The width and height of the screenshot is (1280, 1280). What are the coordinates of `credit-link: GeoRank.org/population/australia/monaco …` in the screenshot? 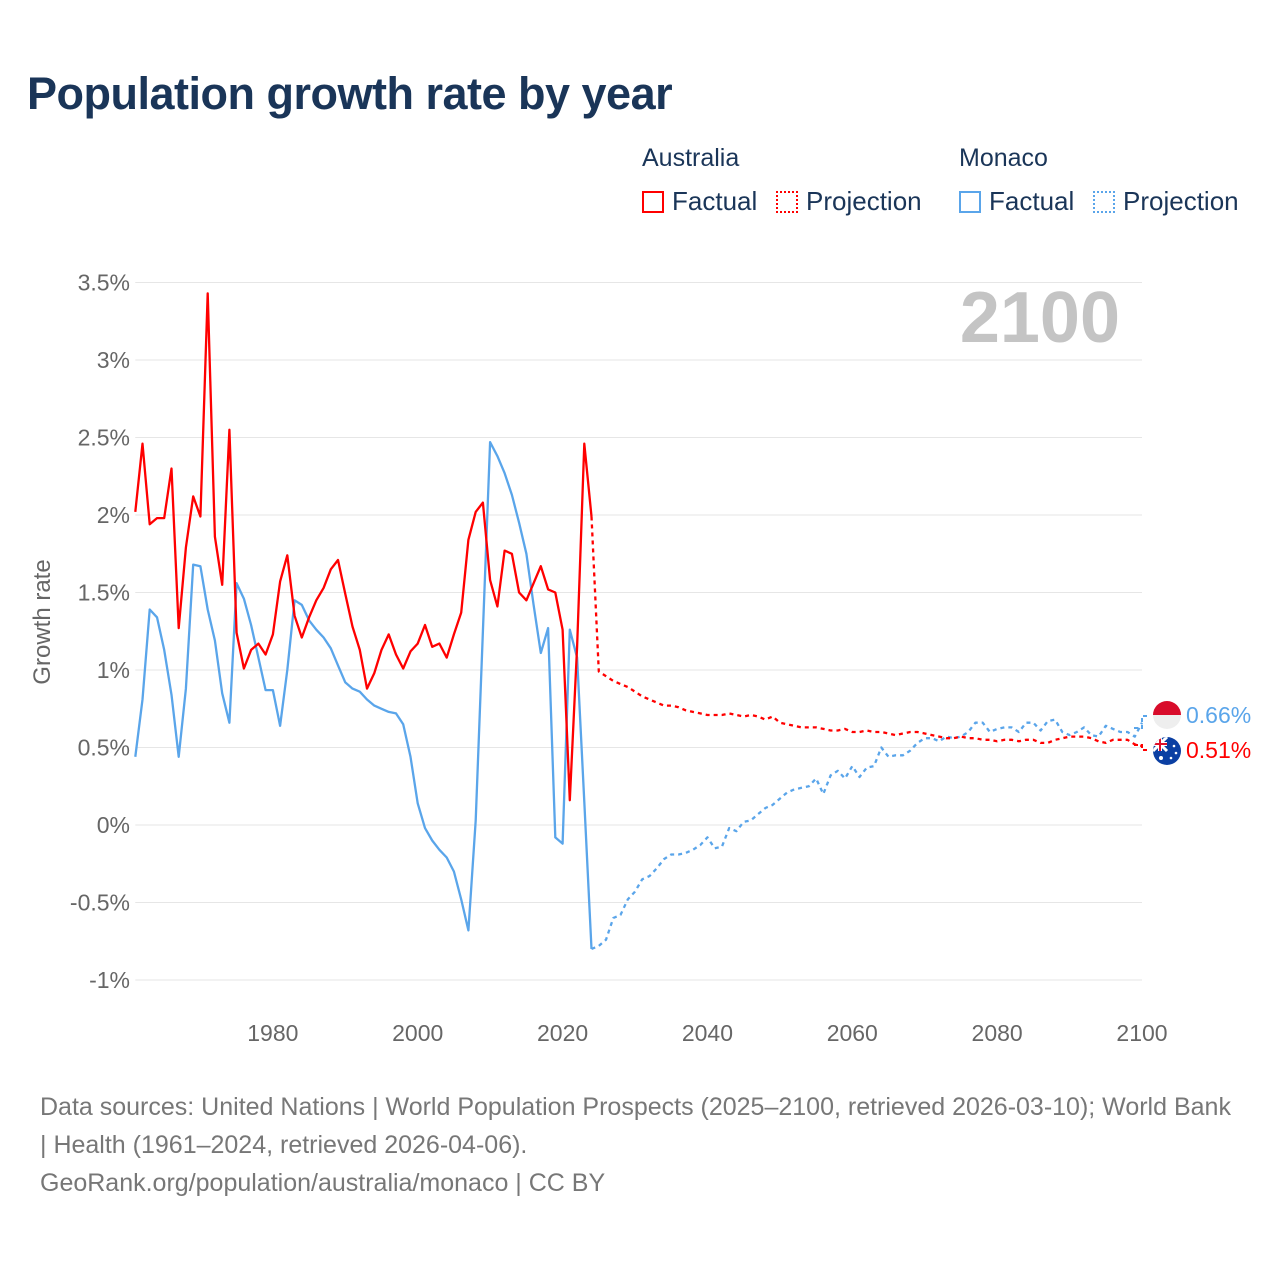 It's located at (323, 1183).